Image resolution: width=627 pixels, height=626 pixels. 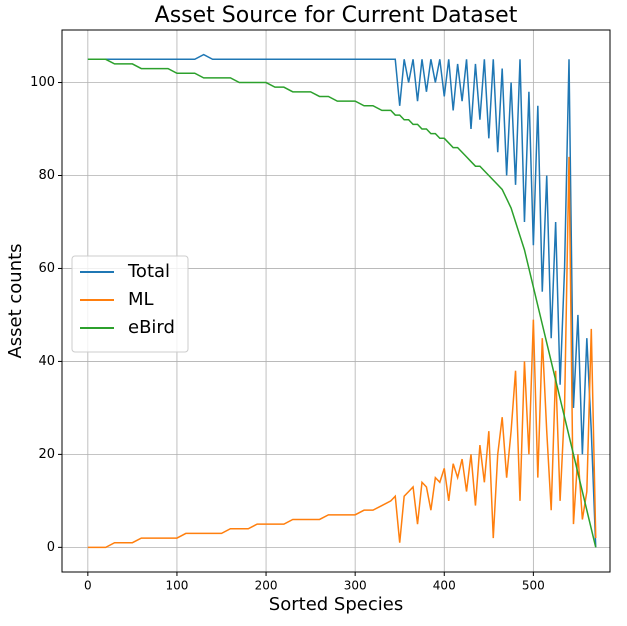 I want to click on y-tick-label: 20, so click(x=46, y=454).